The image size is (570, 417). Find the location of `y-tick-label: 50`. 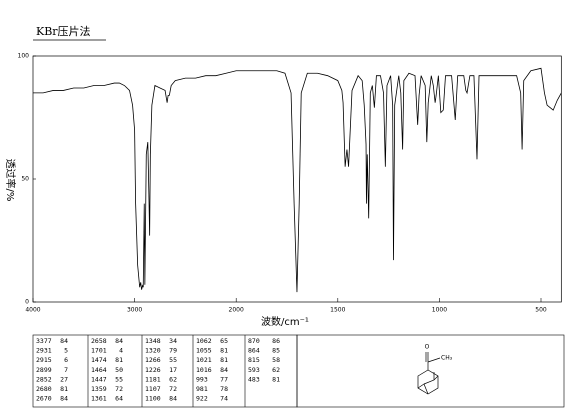

y-tick-label: 50 is located at coordinates (25, 179).